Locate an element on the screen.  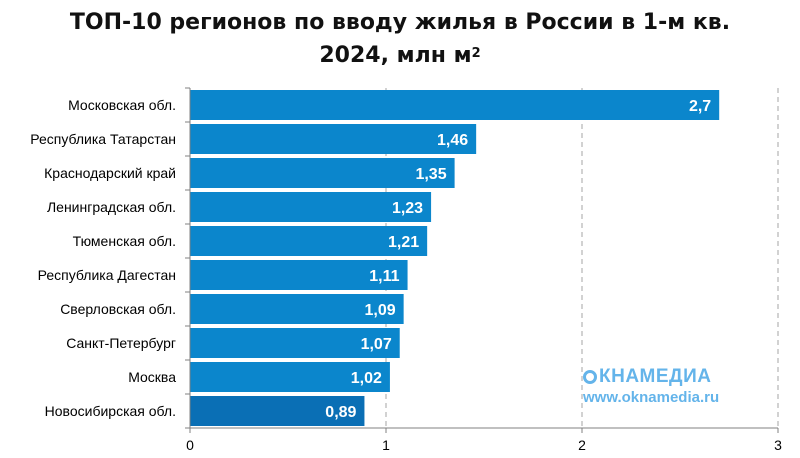
x-tick-label-0: 0 is located at coordinates (190, 445).